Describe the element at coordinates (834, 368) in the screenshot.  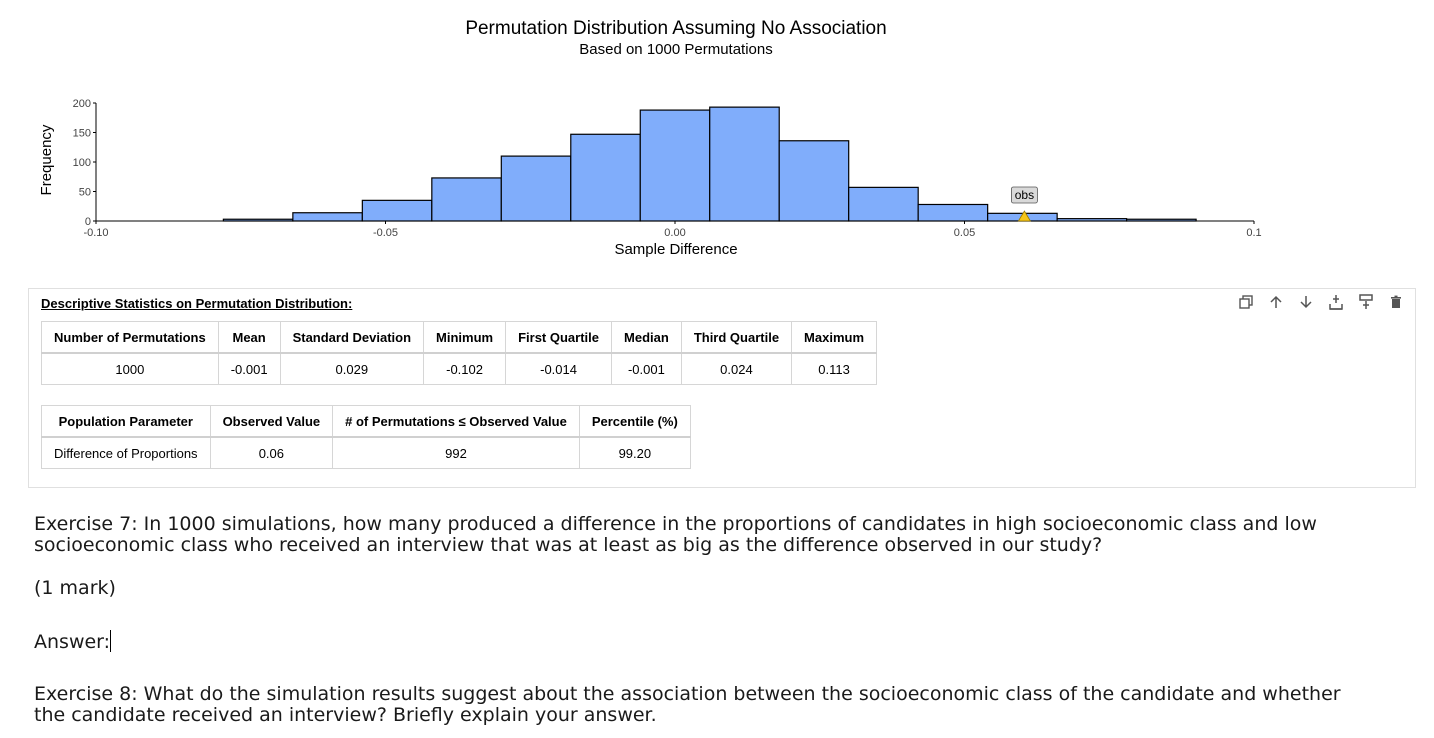
I see `cell-maximum: 0.113` at that location.